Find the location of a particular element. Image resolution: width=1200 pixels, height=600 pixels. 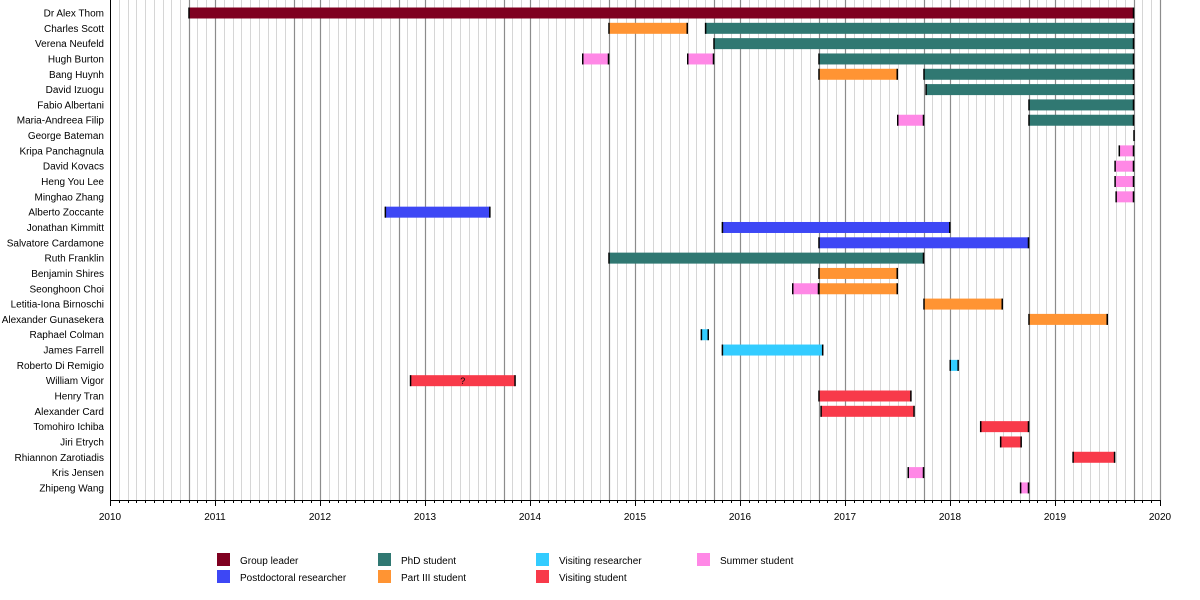

x-tick-label: 2016 is located at coordinates (740, 517).